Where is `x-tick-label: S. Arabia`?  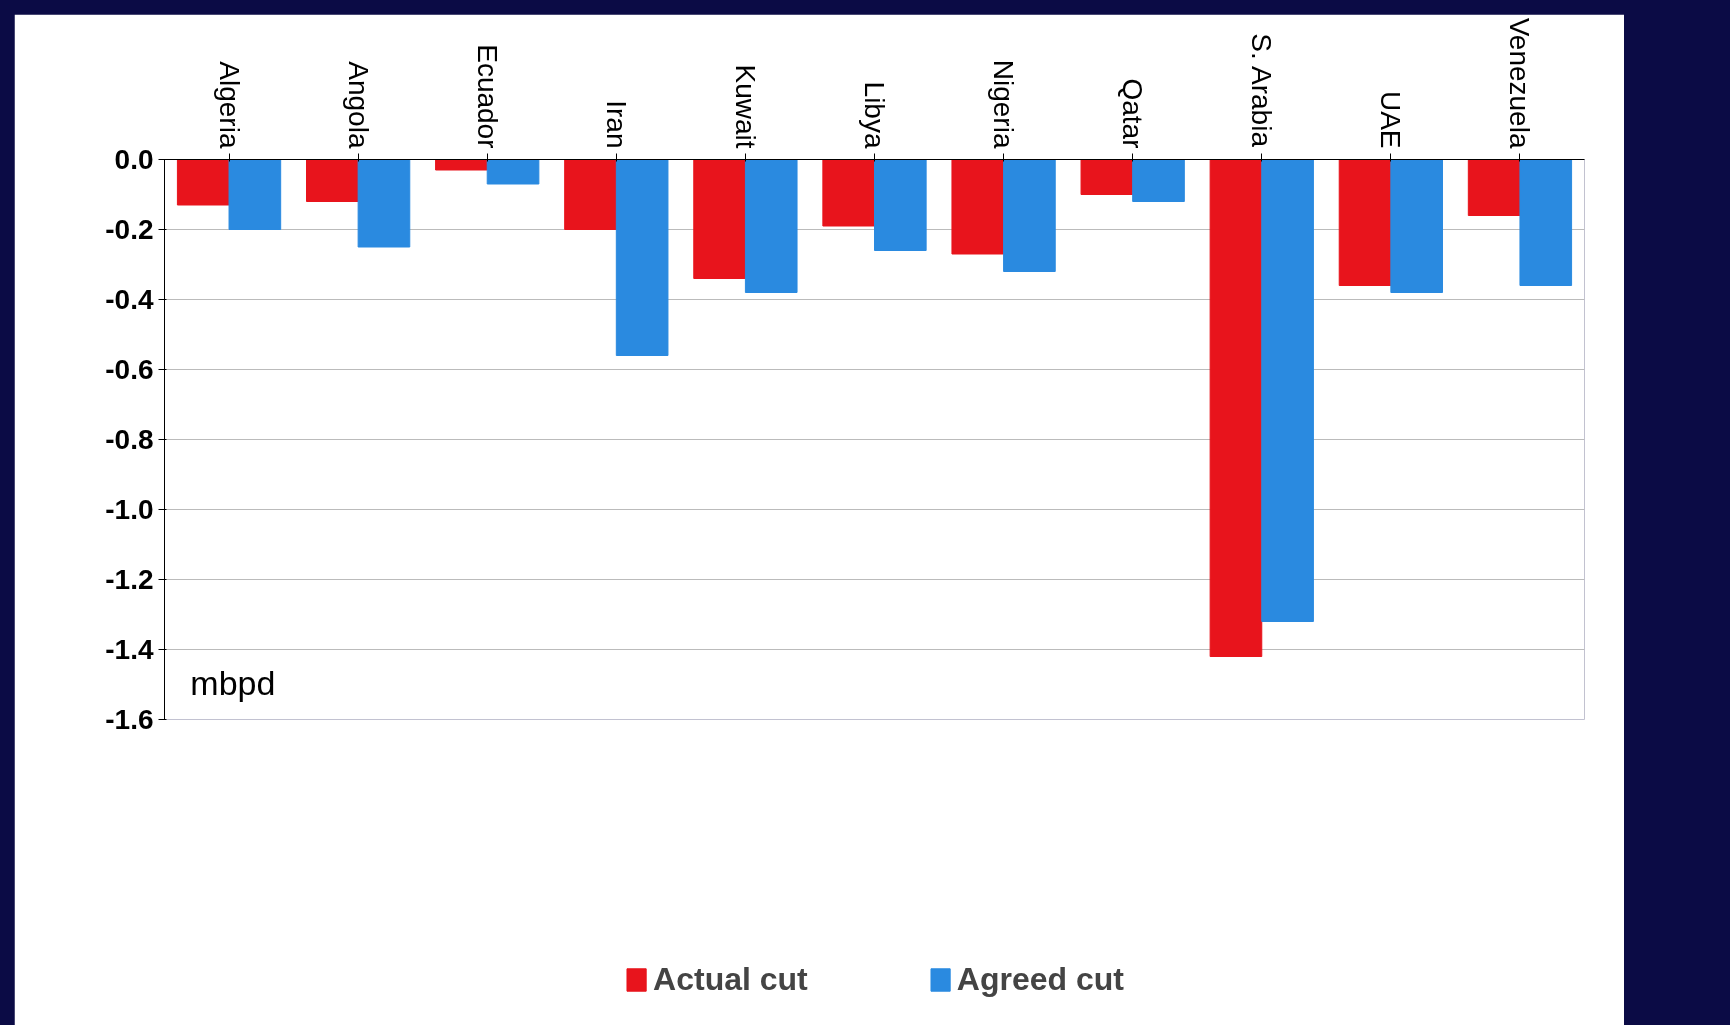
x-tick-label: S. Arabia is located at coordinates (1262, 90).